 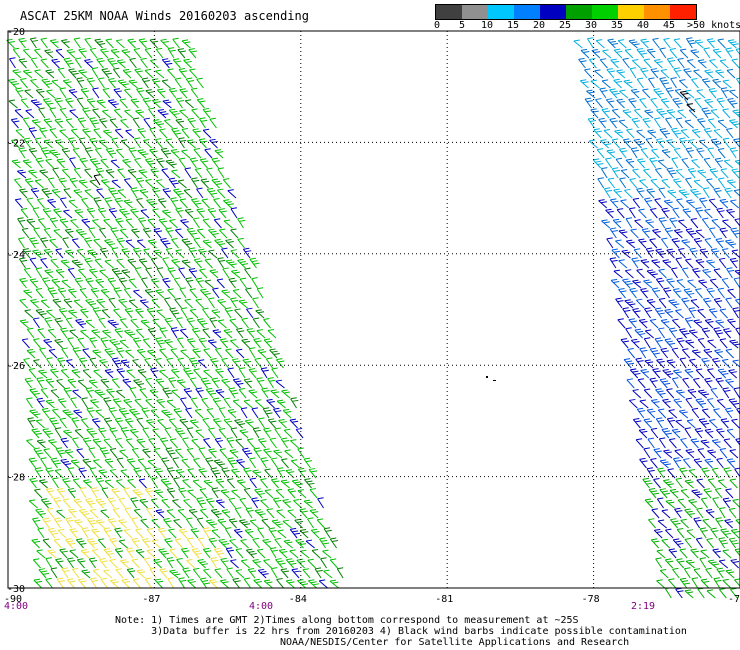 What do you see at coordinates (164, 16) in the screenshot?
I see `map-title: ASCAT 25KM NOAA Winds 20160203 ascending` at bounding box center [164, 16].